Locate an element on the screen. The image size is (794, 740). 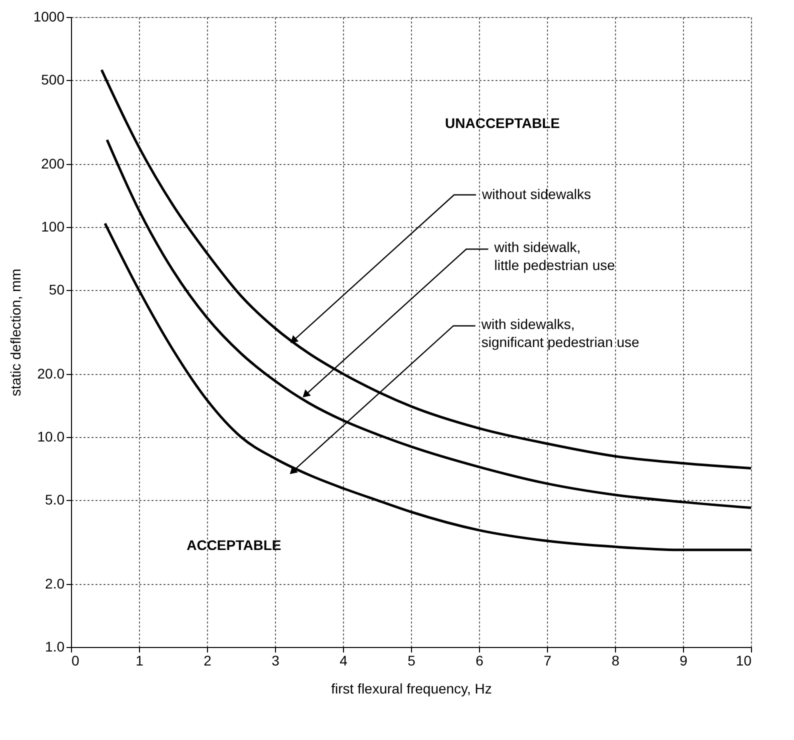
x-tick-label: 3 is located at coordinates (276, 660).